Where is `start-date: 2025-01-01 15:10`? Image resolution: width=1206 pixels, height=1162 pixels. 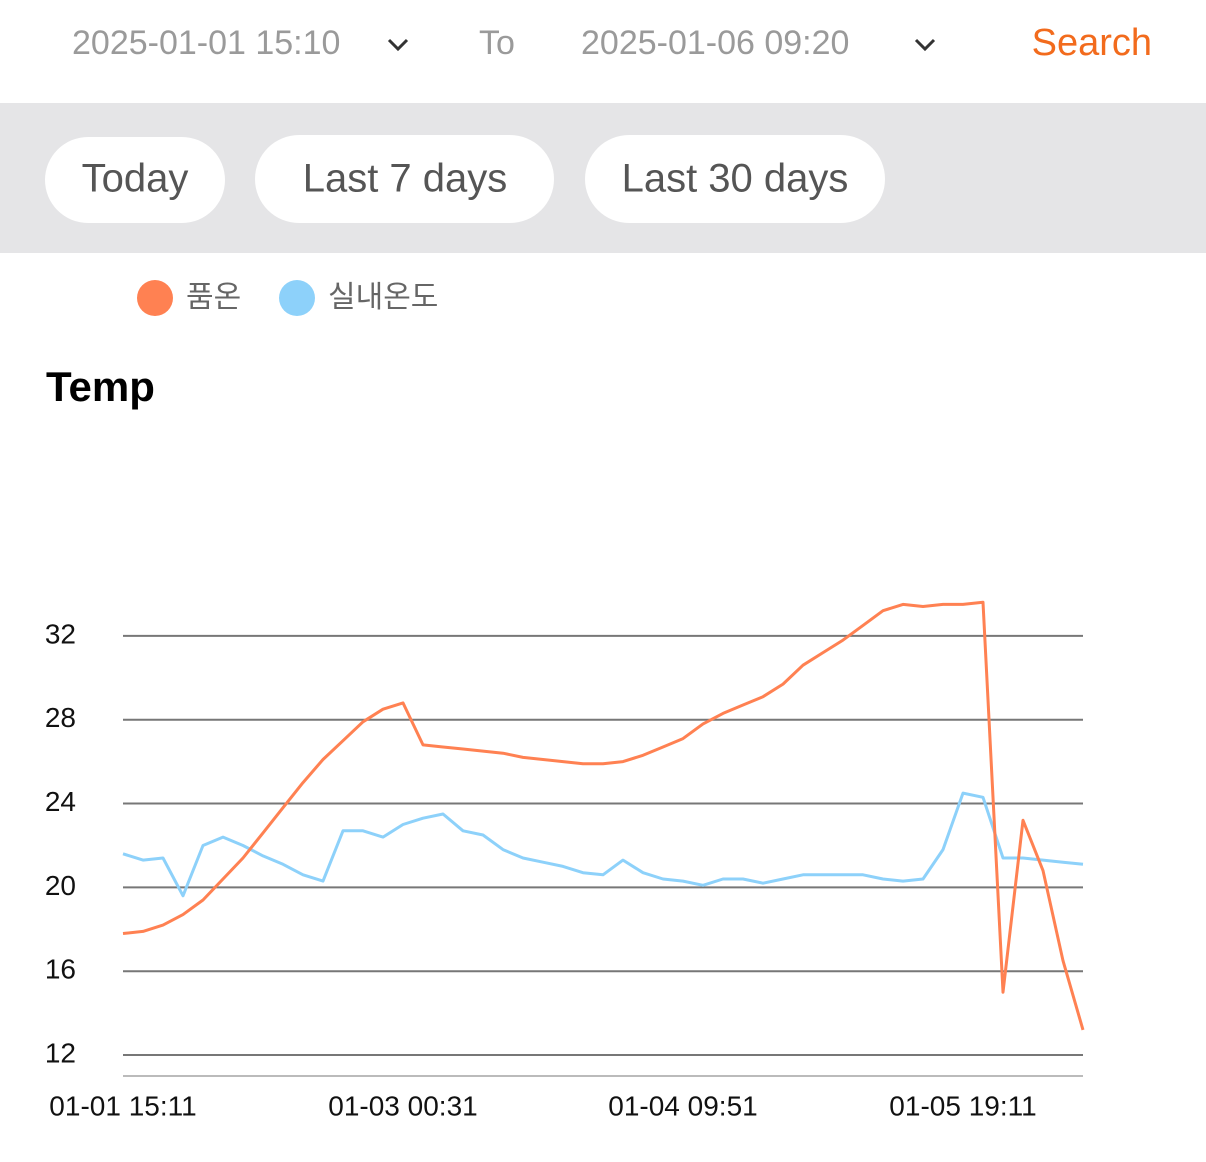 start-date: 2025-01-01 15:10 is located at coordinates (206, 43).